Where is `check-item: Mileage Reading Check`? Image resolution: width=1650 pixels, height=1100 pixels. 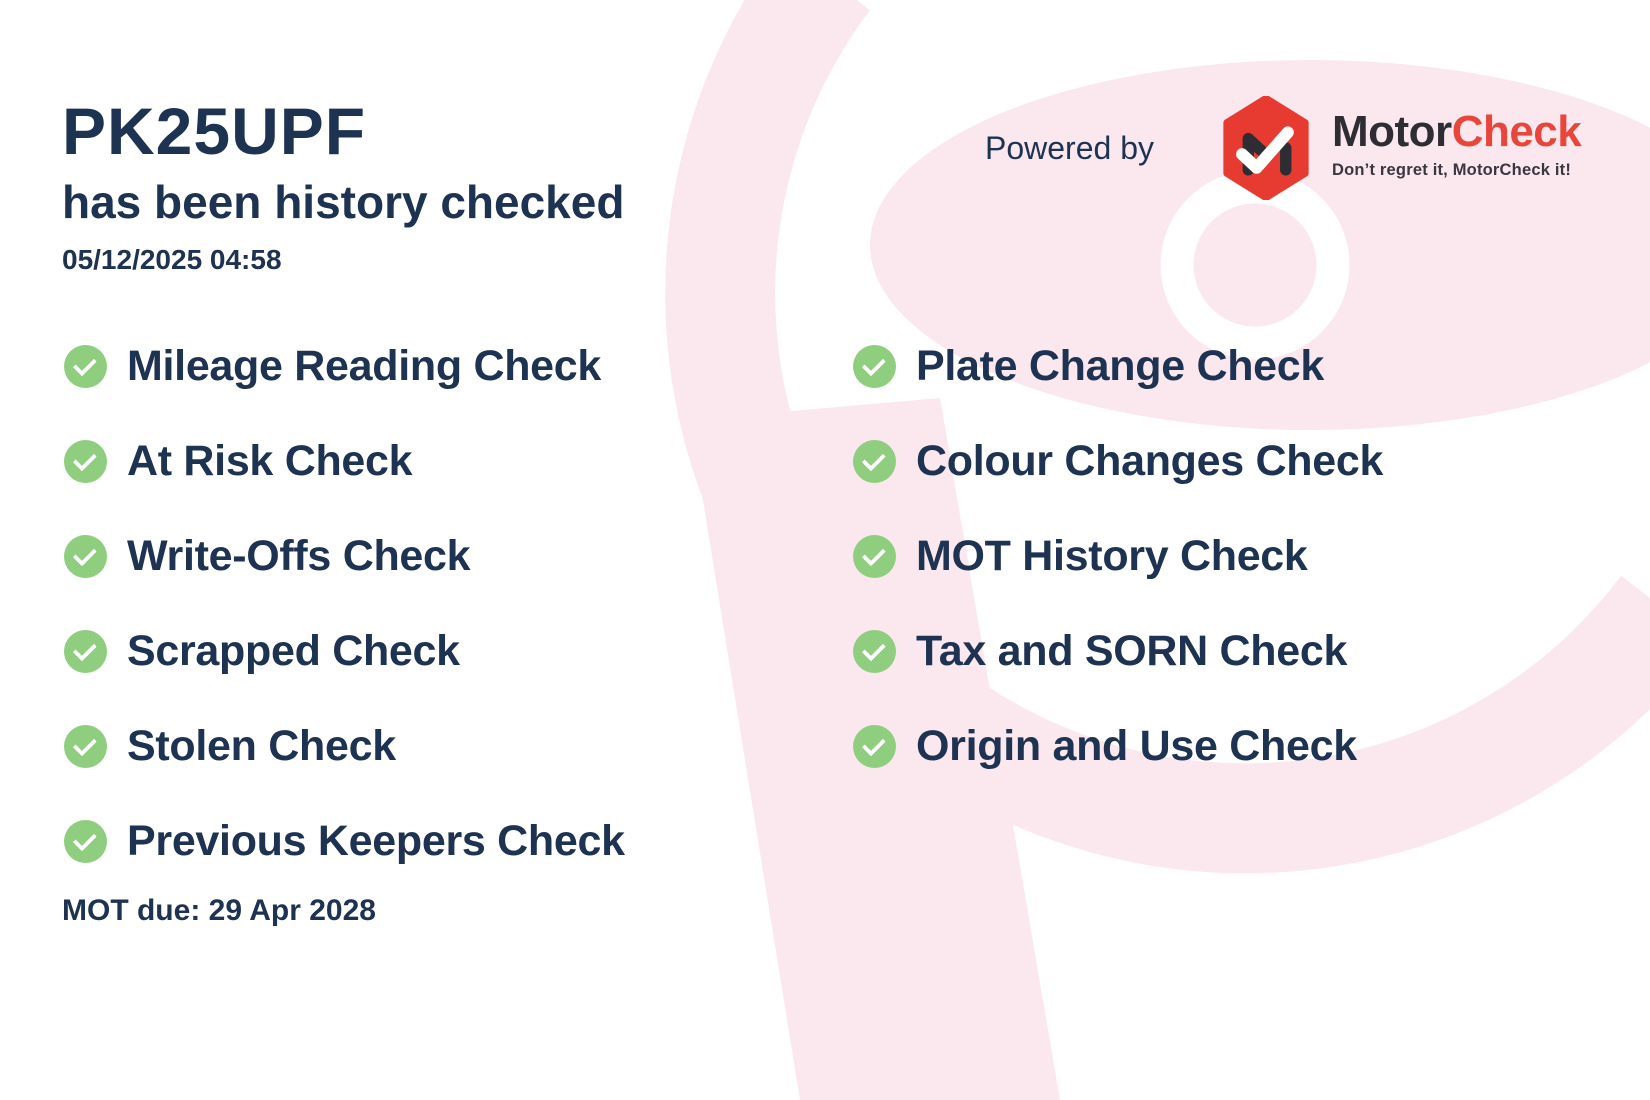
check-item: Mileage Reading Check is located at coordinates (332, 366).